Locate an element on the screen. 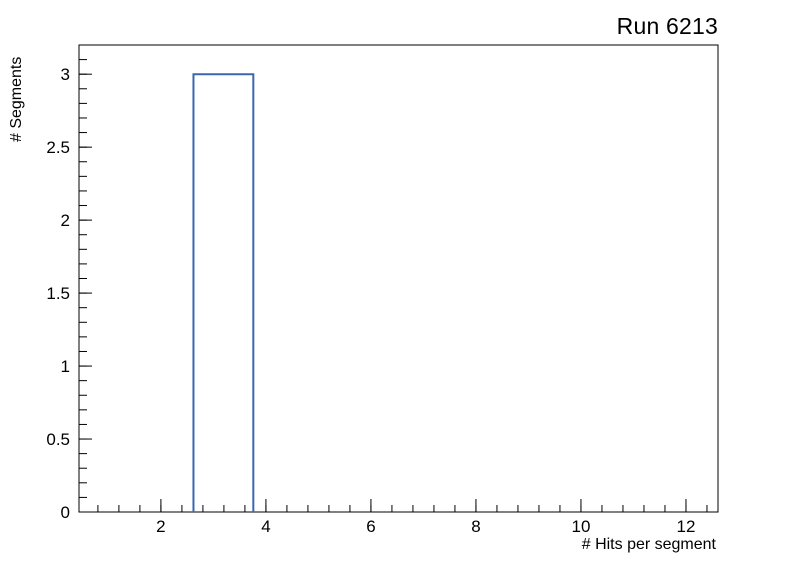 Image resolution: width=796 pixels, height=572 pixels. x-axis-tick-labels: 2 4 6 8 10 12 is located at coordinates (425, 526).